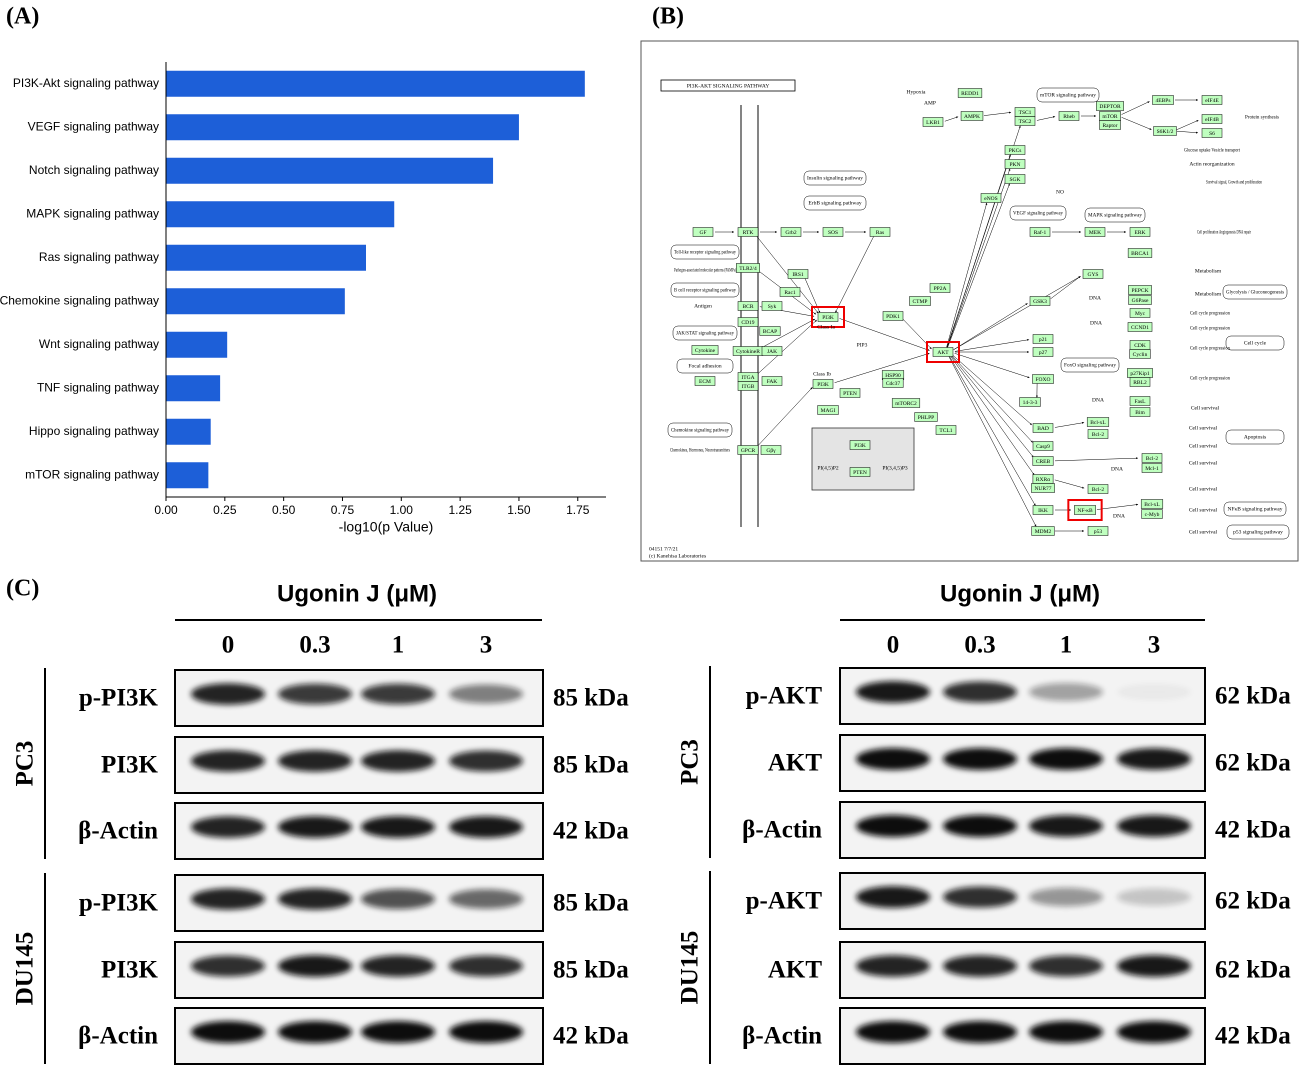 The width and height of the screenshot is (1305, 1070). I want to click on y-tick-label: Chemokine signaling pathway, so click(79, 300).